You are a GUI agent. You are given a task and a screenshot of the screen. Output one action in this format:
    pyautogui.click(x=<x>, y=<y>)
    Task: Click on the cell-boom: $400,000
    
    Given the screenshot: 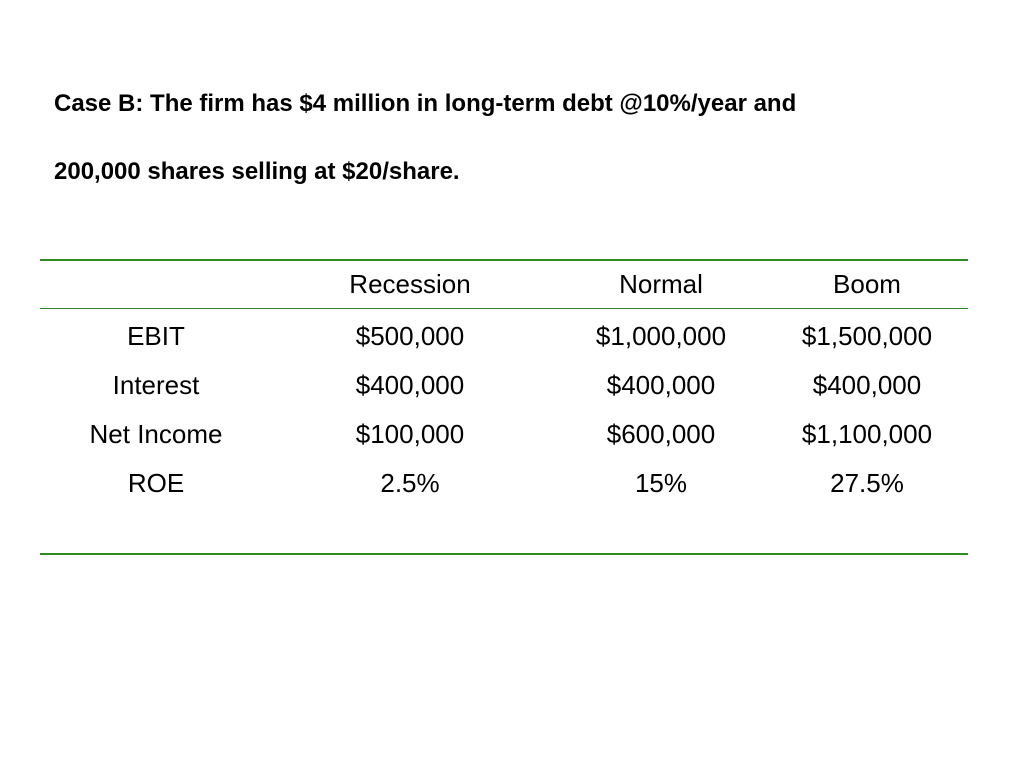 What is the action you would take?
    pyautogui.click(x=867, y=385)
    